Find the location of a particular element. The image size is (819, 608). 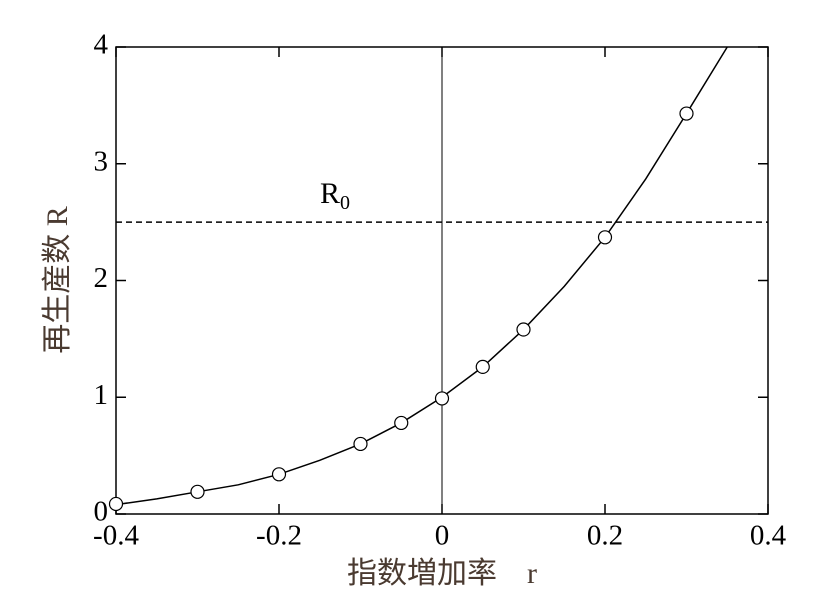

y-axis-label: 再生産数 R is located at coordinates (57, 280).